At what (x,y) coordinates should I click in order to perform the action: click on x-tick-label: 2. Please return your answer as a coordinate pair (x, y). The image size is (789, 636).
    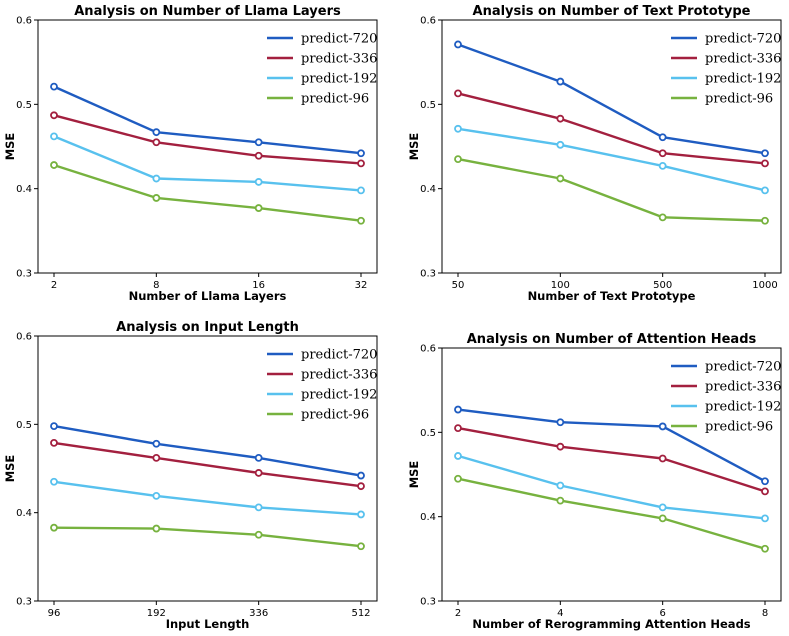
    Looking at the image, I should click on (54, 285).